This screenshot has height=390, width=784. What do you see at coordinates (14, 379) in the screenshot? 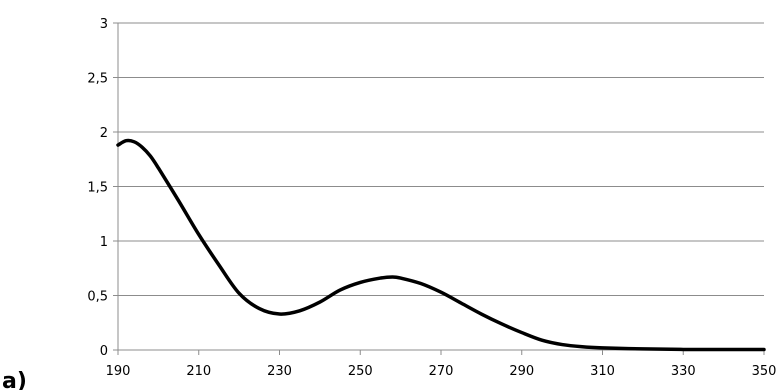
I see `panel-label: a)` at bounding box center [14, 379].